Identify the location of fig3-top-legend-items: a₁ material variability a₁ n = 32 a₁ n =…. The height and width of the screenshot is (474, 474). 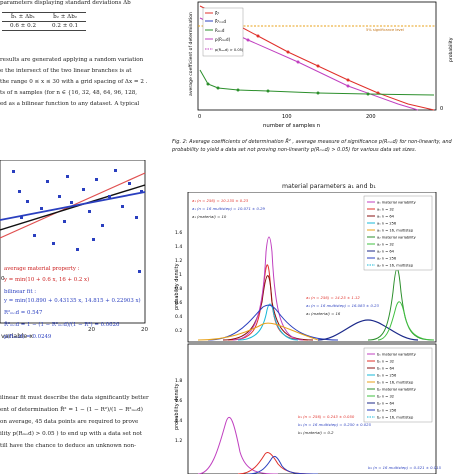
(392, 234).